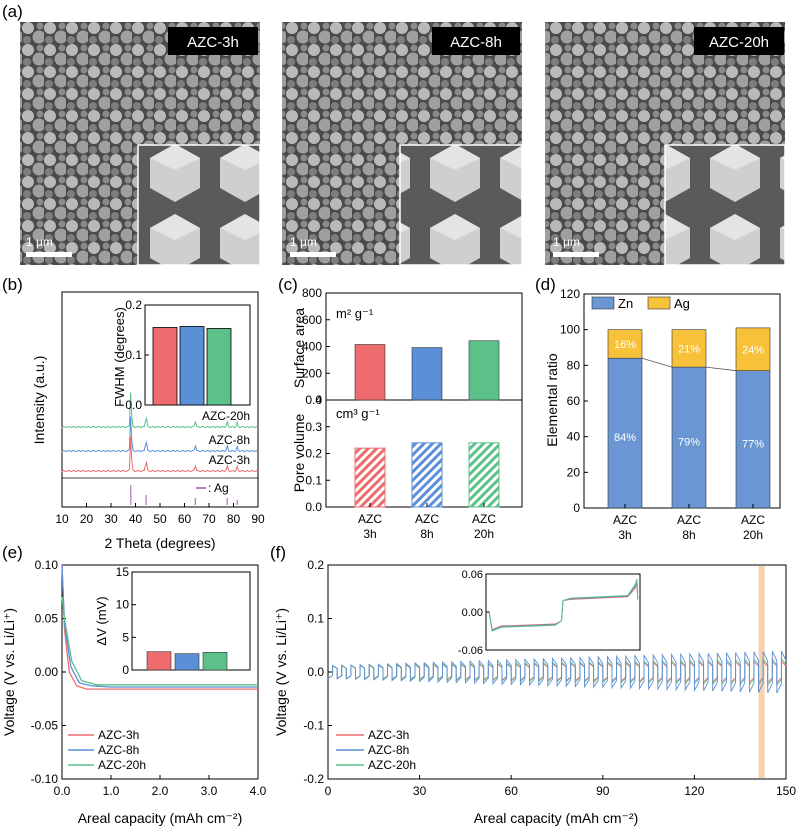 The width and height of the screenshot is (800, 831). I want to click on inset-y-tick-label: 0.0, so click(133, 405).